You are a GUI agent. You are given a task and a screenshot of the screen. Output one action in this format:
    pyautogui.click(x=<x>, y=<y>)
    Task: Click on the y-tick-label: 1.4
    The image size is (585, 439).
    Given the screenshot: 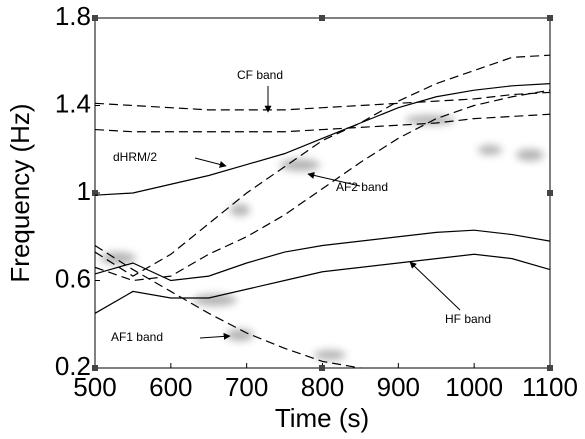 What is the action you would take?
    pyautogui.click(x=73, y=103)
    